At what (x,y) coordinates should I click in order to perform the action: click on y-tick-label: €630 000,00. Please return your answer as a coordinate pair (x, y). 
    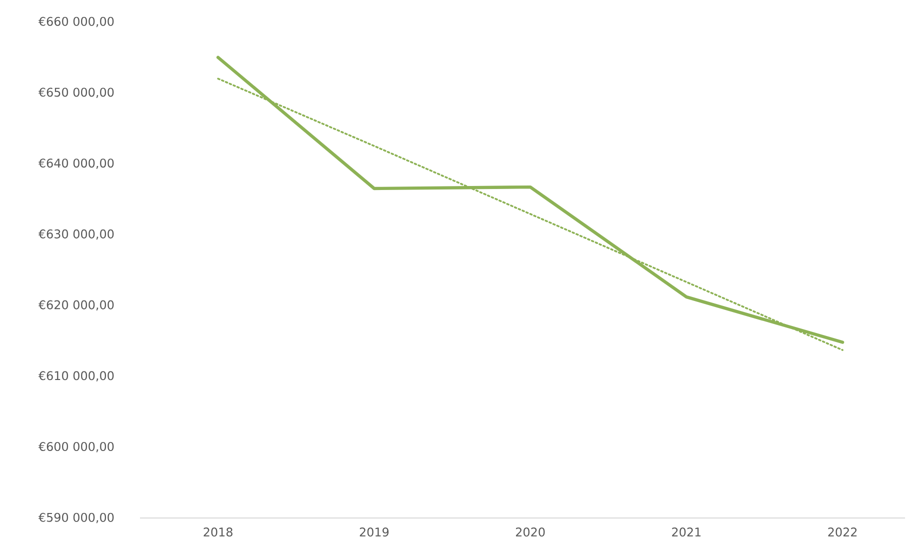
    Looking at the image, I should click on (76, 234).